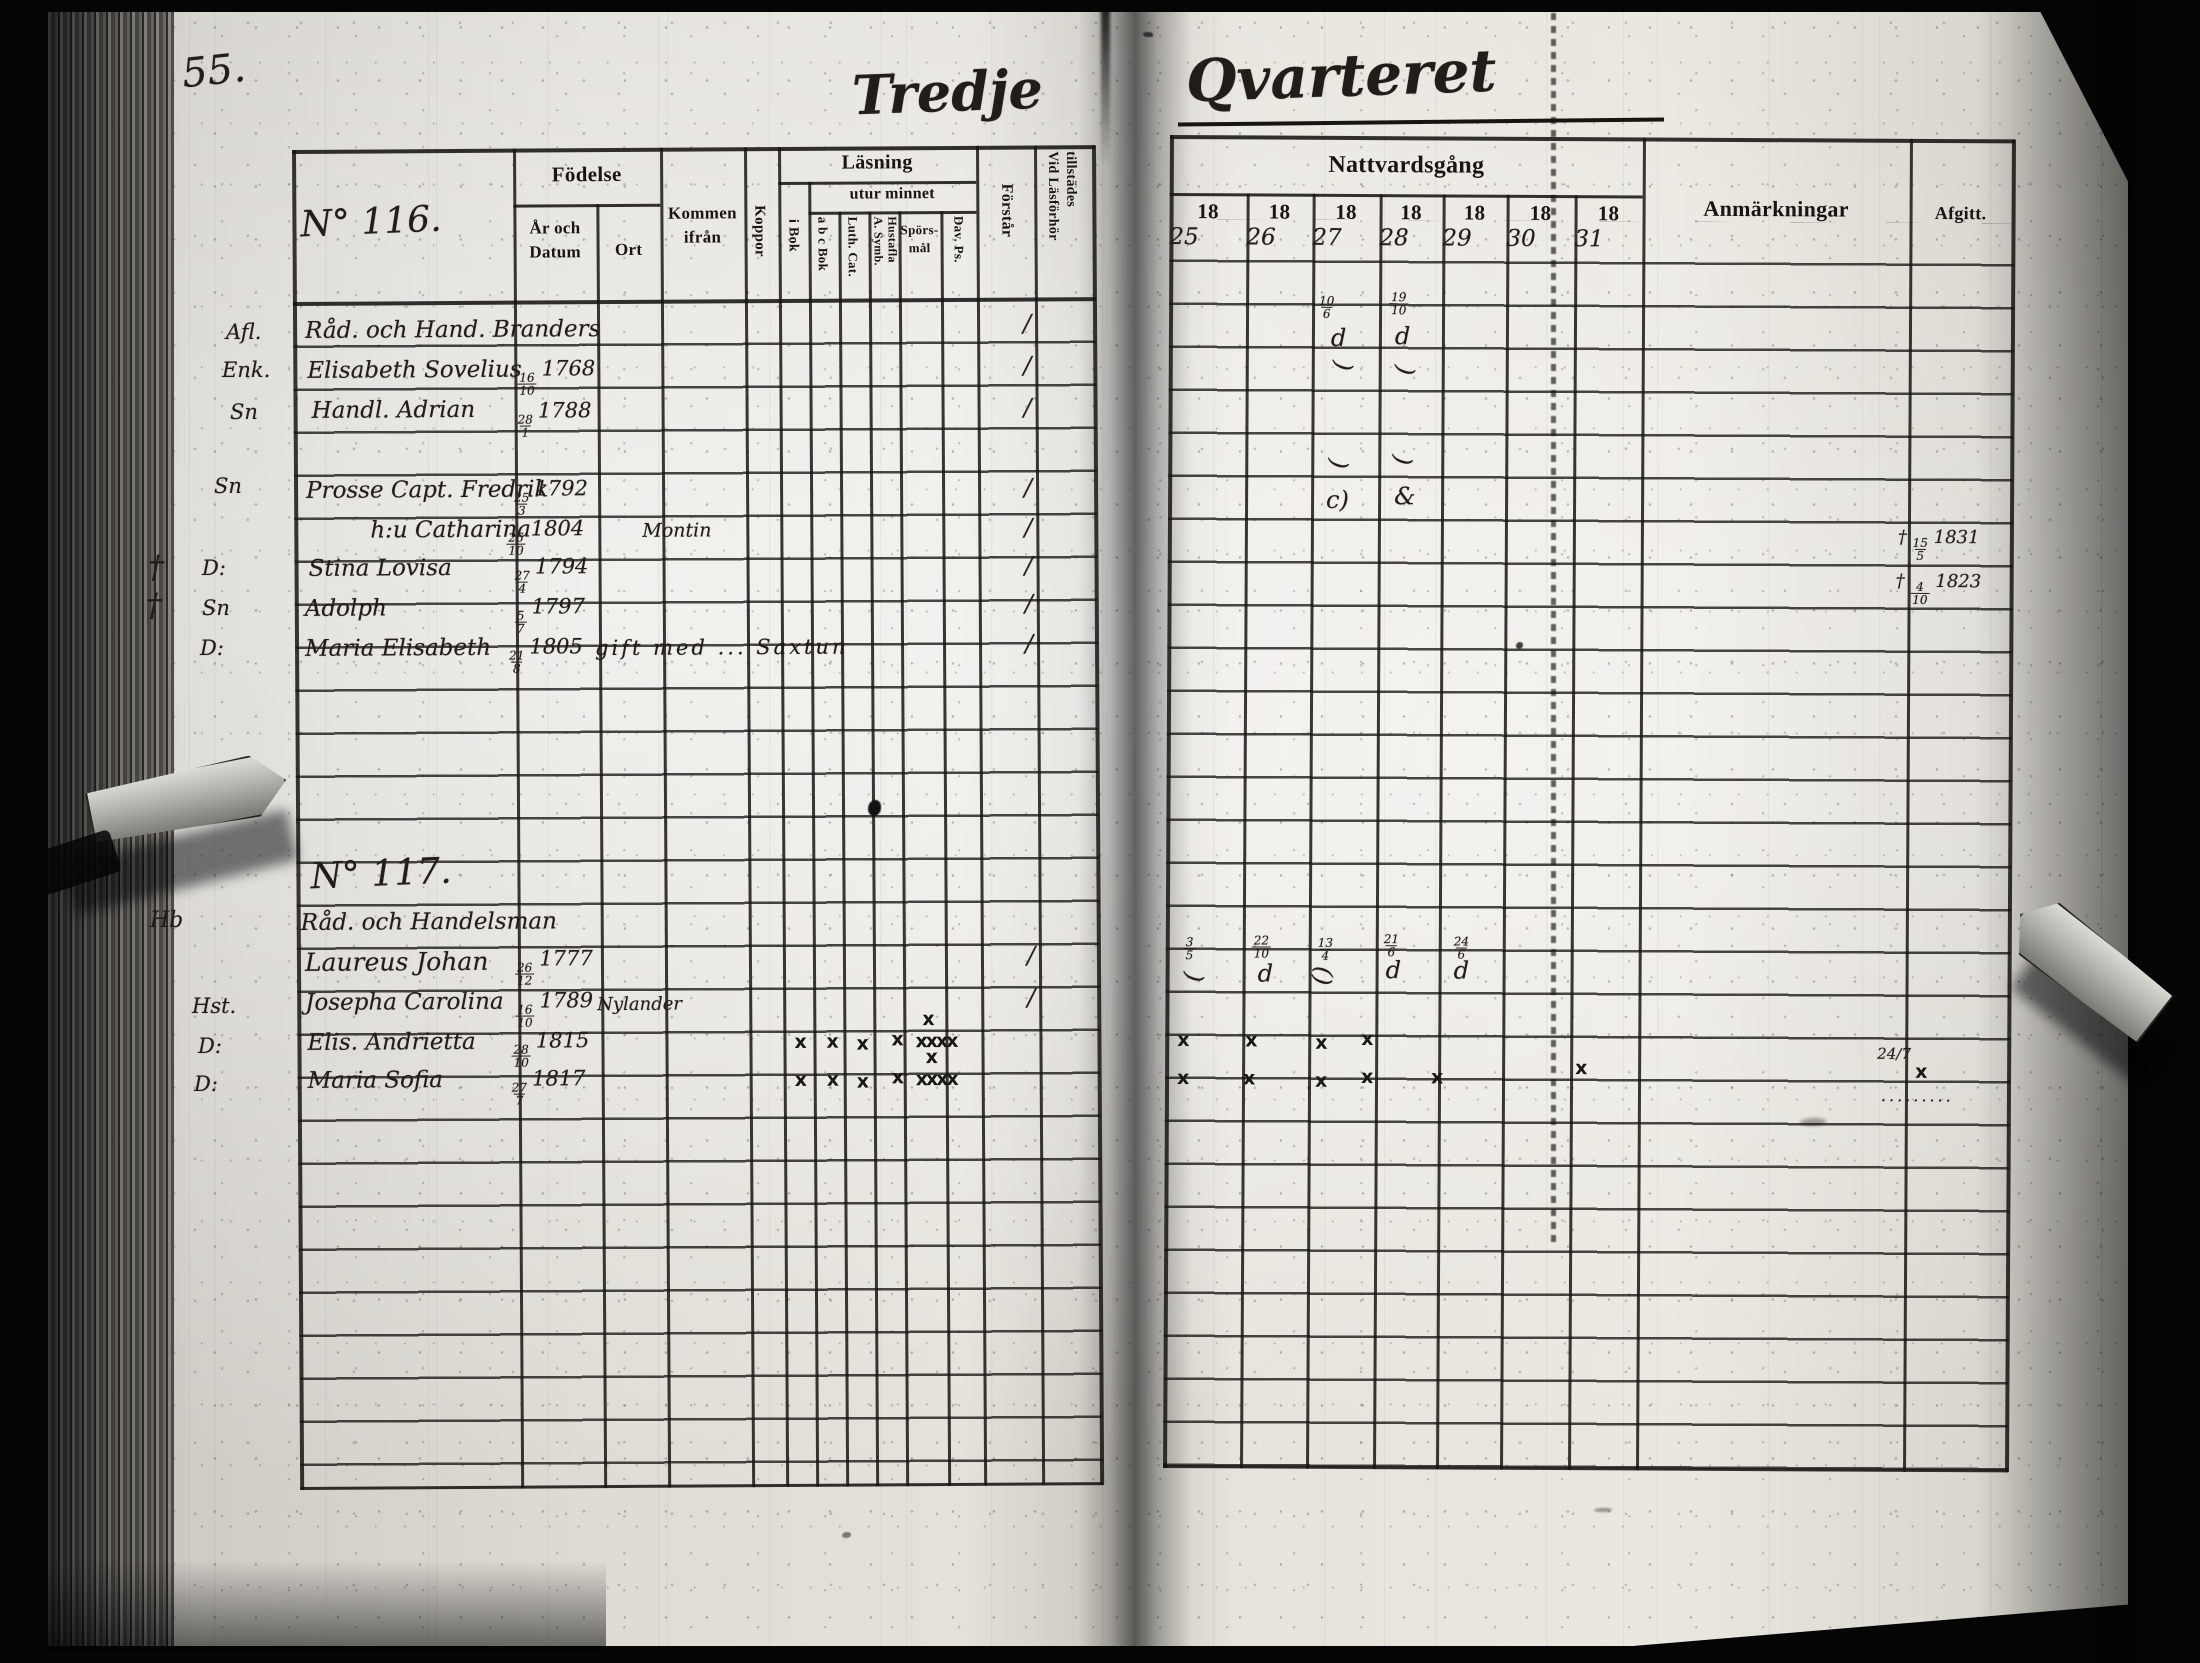 This screenshot has width=2200, height=1663. Describe the element at coordinates (1960, 213) in the screenshot. I see `header-afgitt: Afgitt.` at that location.